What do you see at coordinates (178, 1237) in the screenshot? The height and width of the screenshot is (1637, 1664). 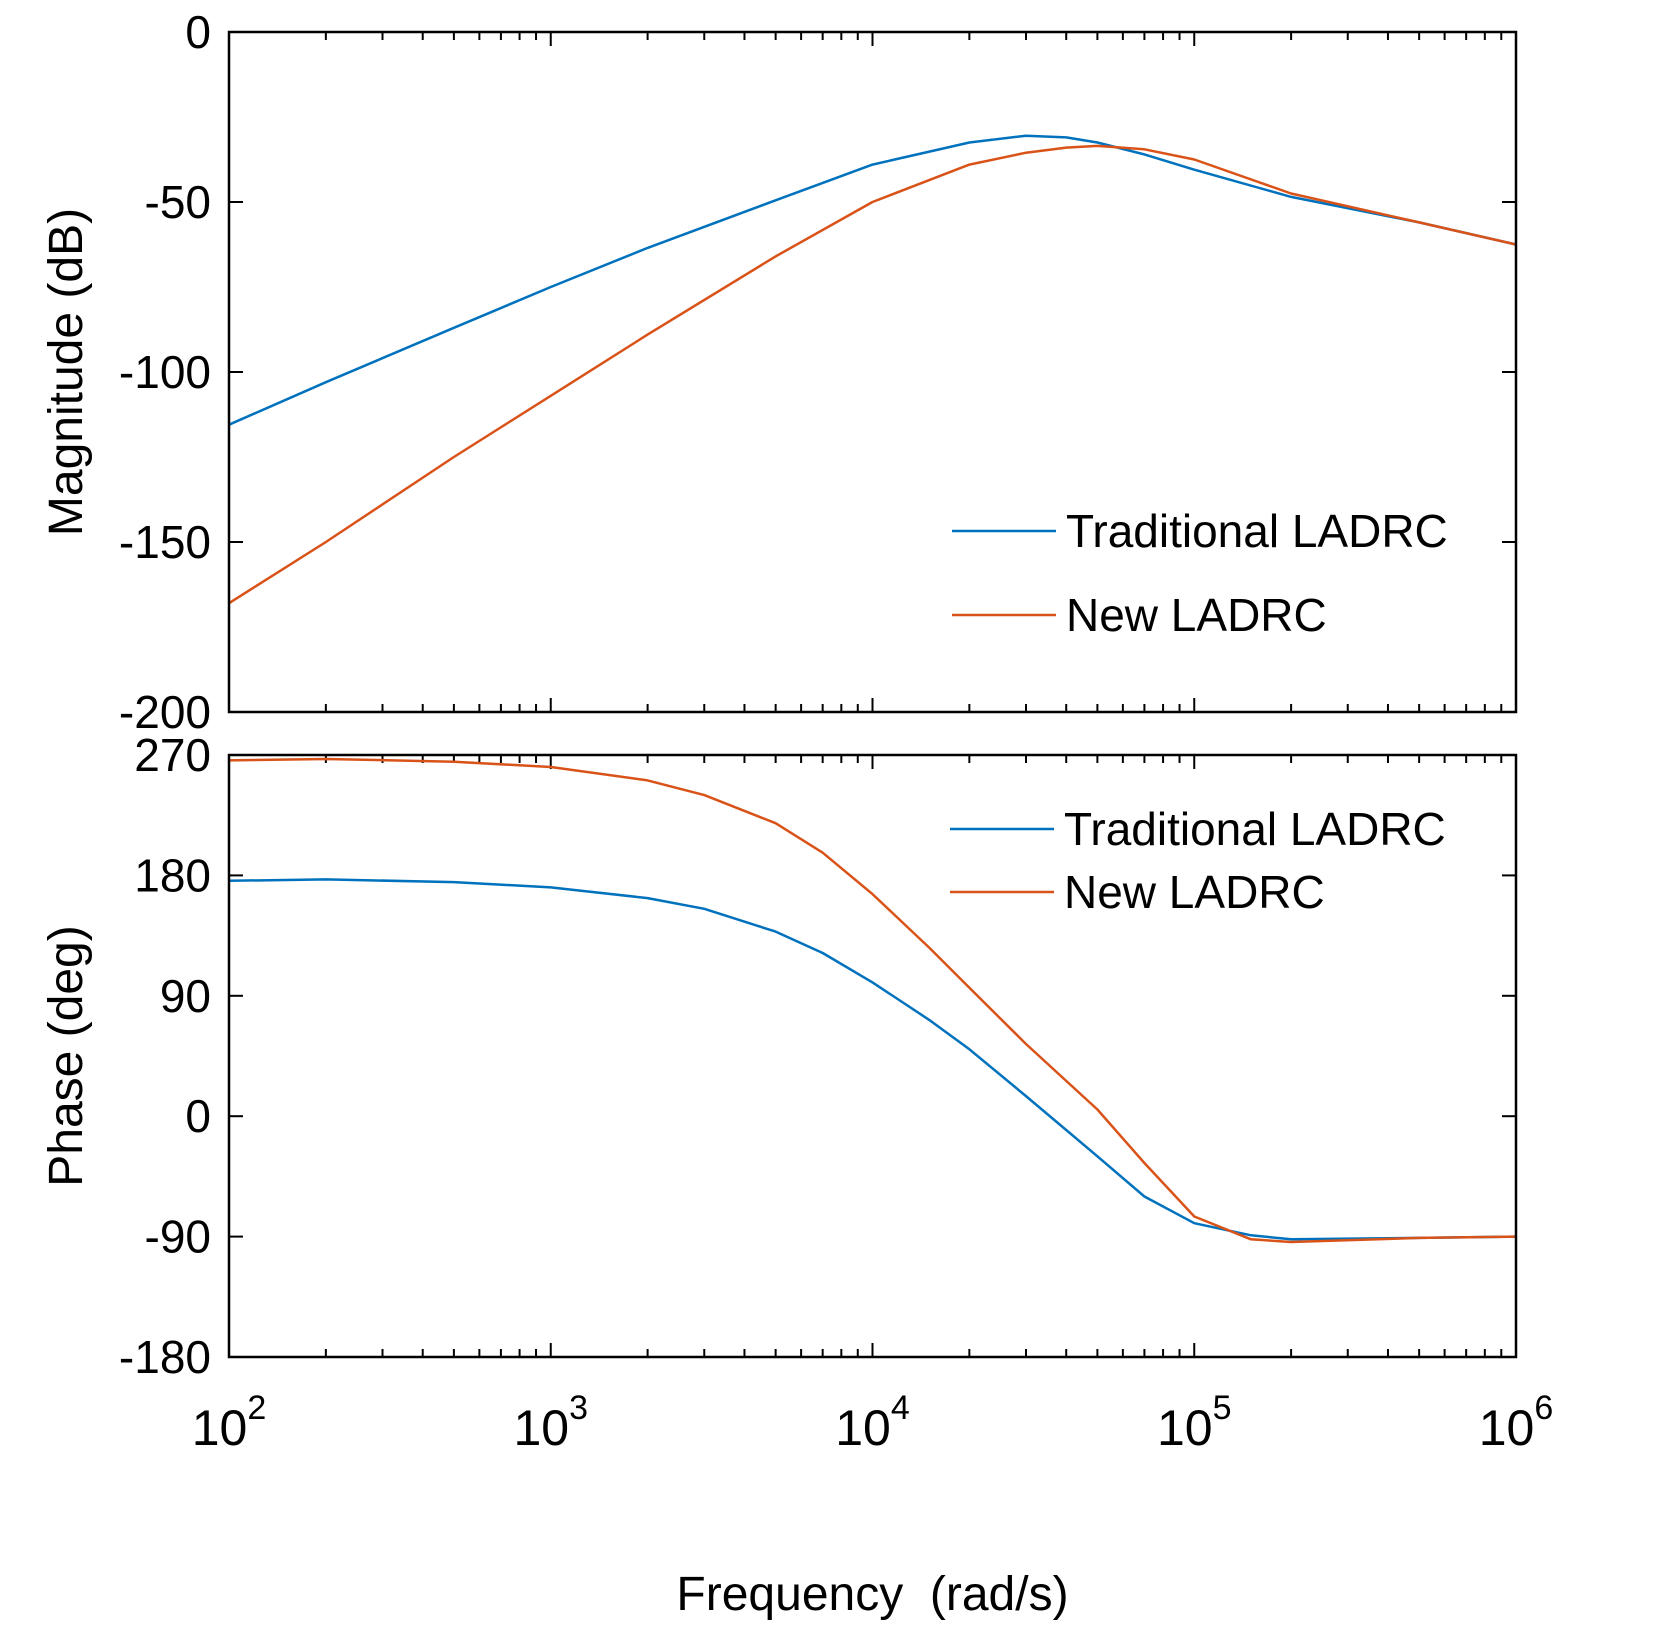 I see `y-tick-label: -90` at bounding box center [178, 1237].